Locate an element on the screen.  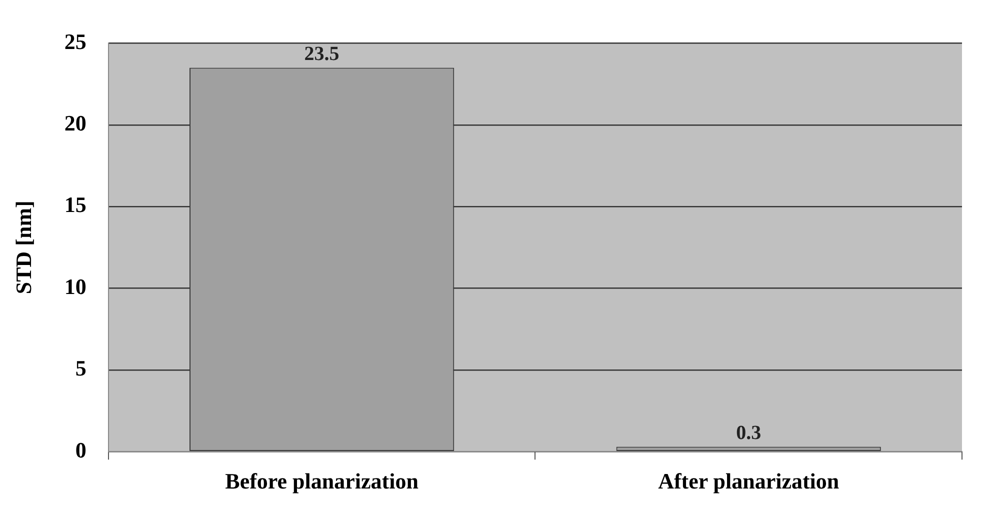
x-tick-label: Before planarization is located at coordinates (321, 481).